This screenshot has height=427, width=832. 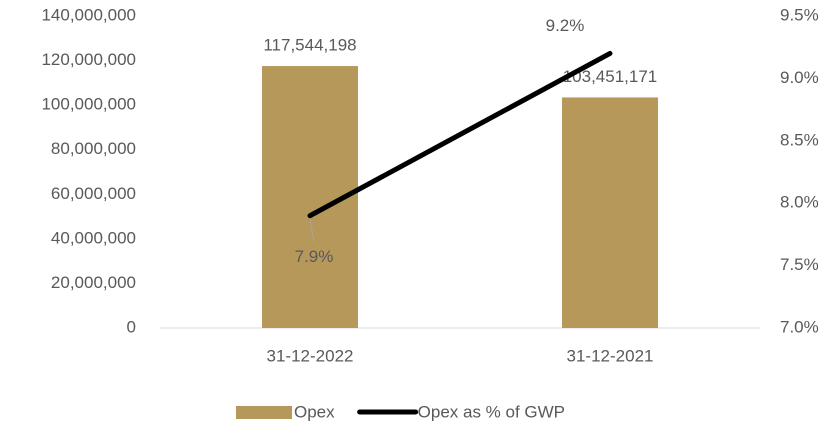 I want to click on bar, so click(x=610, y=212).